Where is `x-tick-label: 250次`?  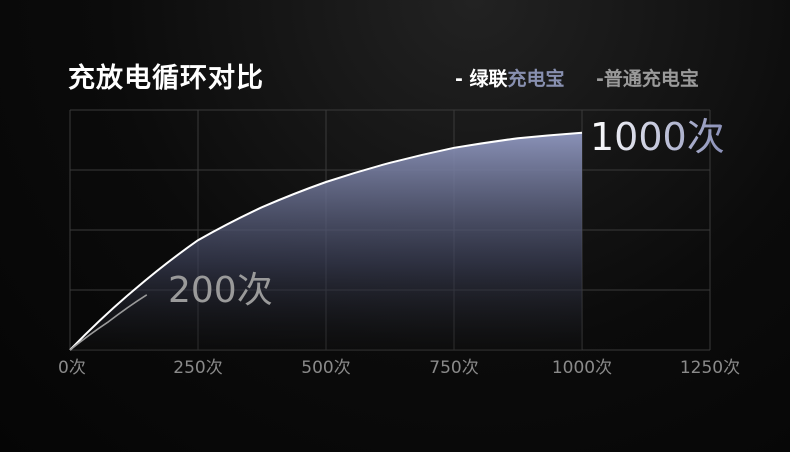 x-tick-label: 250次 is located at coordinates (197, 368).